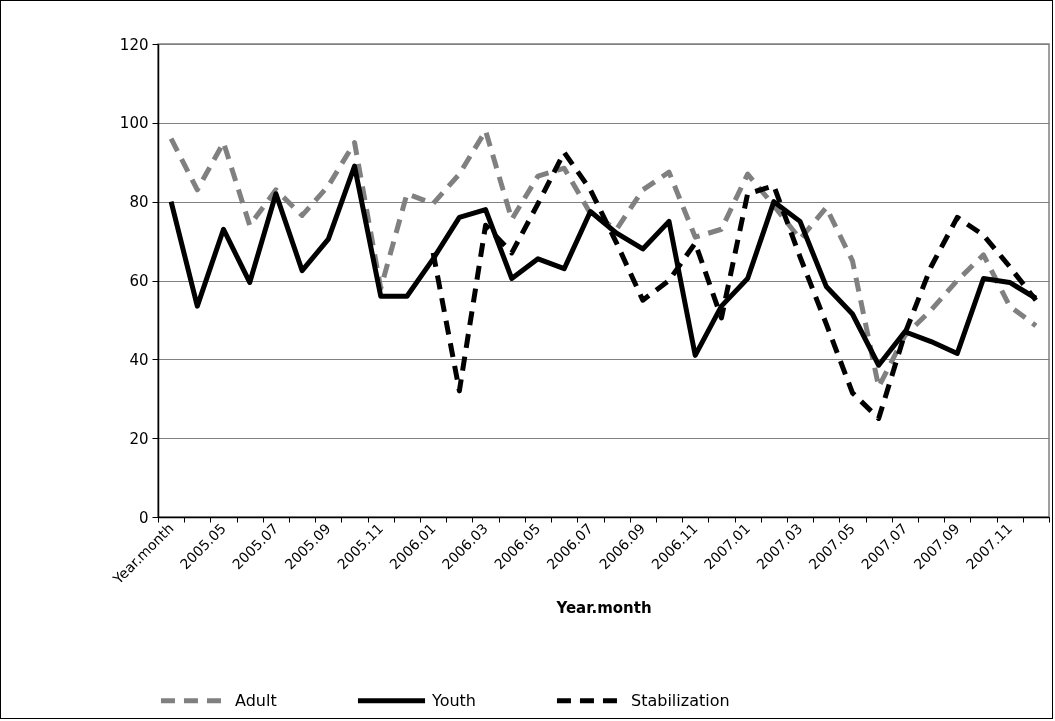 The height and width of the screenshot is (721, 1055). Describe the element at coordinates (603, 607) in the screenshot. I see `x-axis-title: Year.month` at that location.